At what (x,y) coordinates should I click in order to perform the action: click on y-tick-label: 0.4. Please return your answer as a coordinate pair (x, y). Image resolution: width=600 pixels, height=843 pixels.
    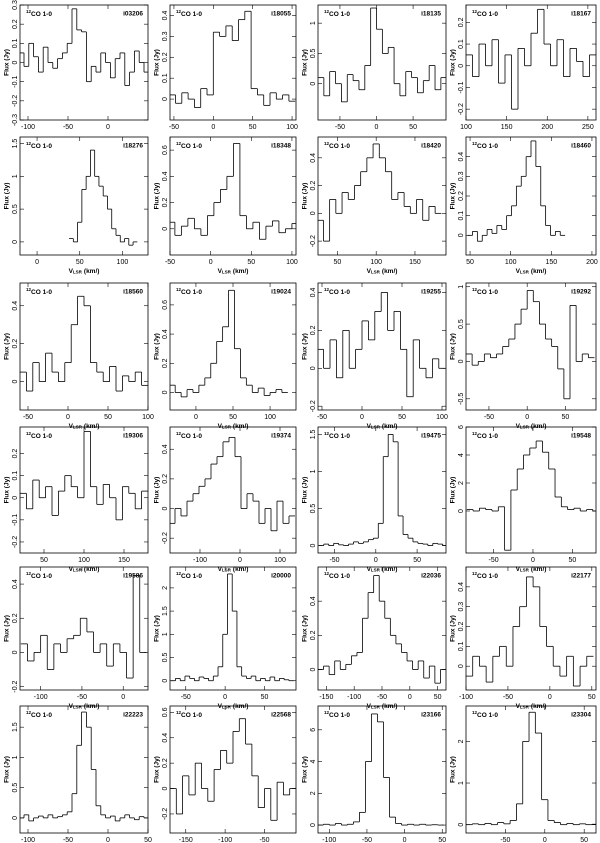
    Looking at the image, I should click on (461, 587).